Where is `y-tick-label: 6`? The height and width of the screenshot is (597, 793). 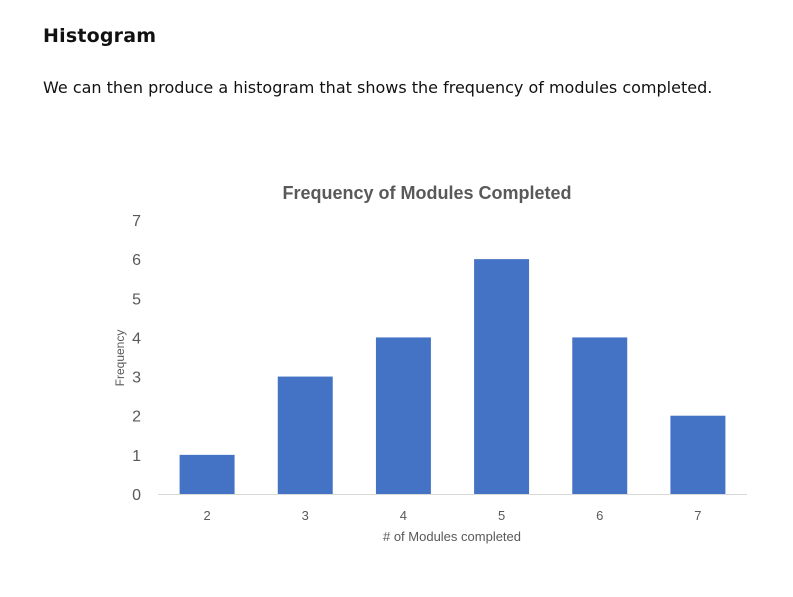
y-tick-label: 6 is located at coordinates (136, 260).